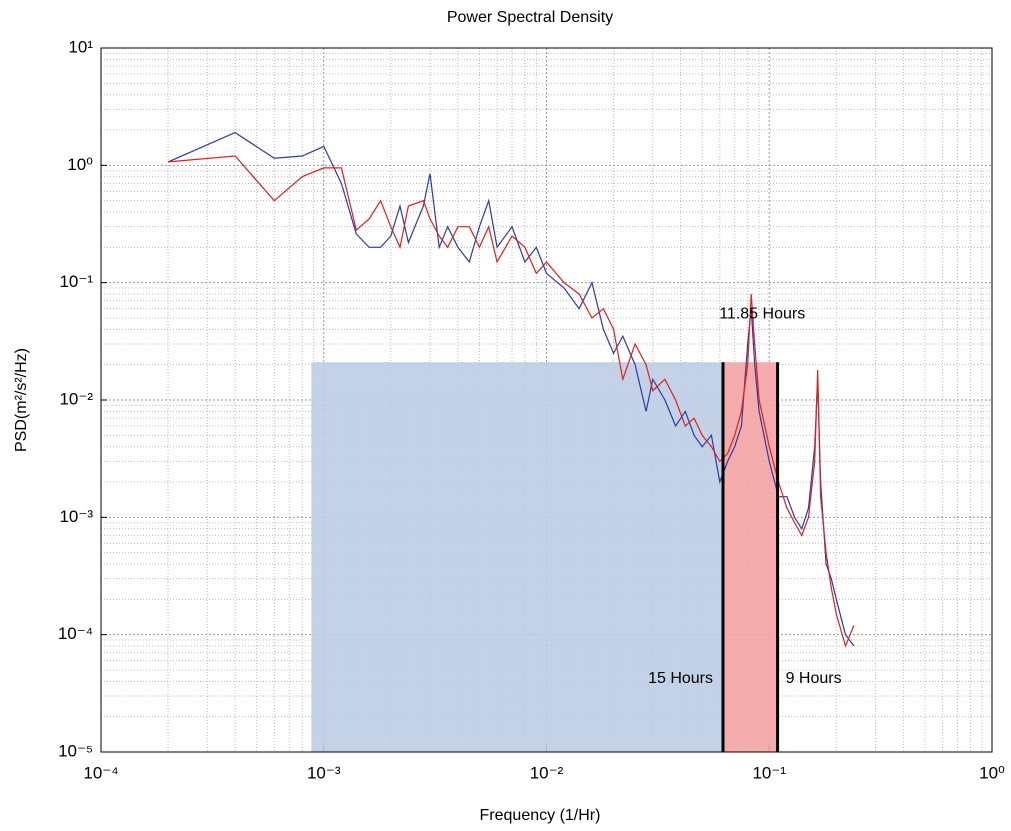 This screenshot has height=831, width=1011. I want to click on chart-title: Power Spectral Density, so click(530, 17).